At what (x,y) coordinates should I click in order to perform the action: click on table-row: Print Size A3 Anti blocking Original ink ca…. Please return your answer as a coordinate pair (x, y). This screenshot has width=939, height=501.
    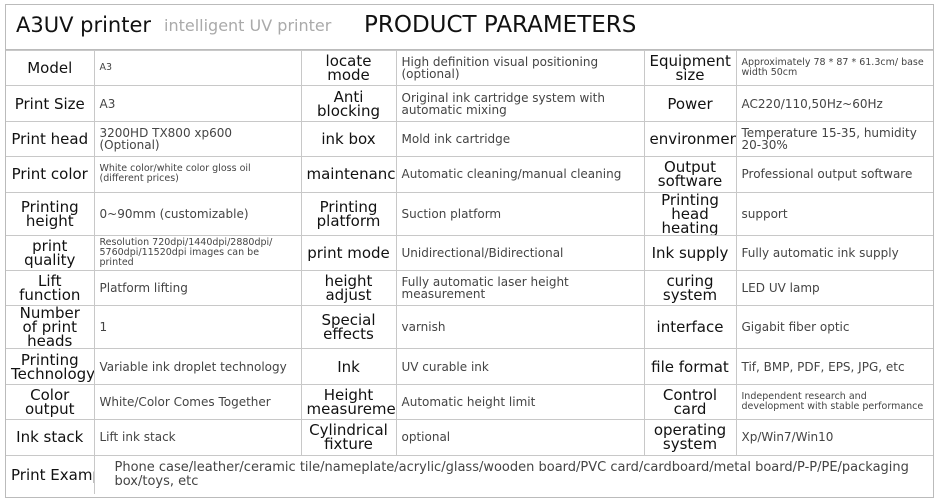
    Looking at the image, I should click on (469, 103).